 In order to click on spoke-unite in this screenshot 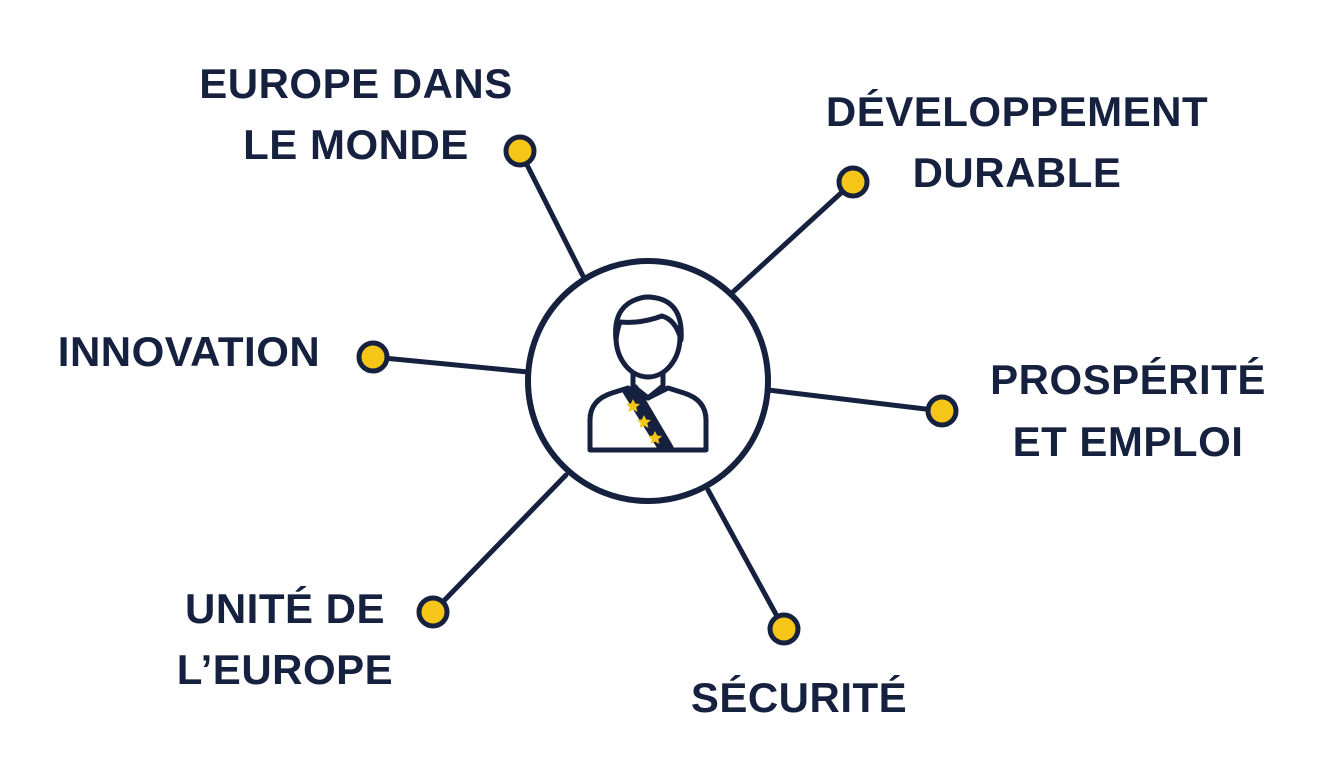, I will do `click(499, 543)`.